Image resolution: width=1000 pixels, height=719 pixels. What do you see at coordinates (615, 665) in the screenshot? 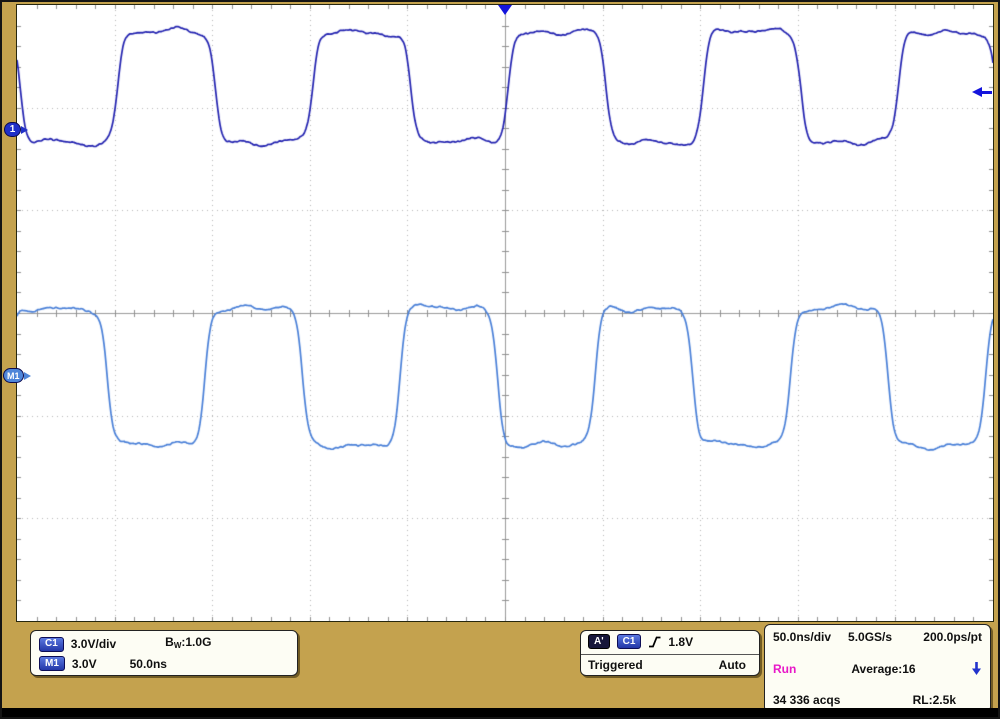
I see `trigger-status: Triggered` at bounding box center [615, 665].